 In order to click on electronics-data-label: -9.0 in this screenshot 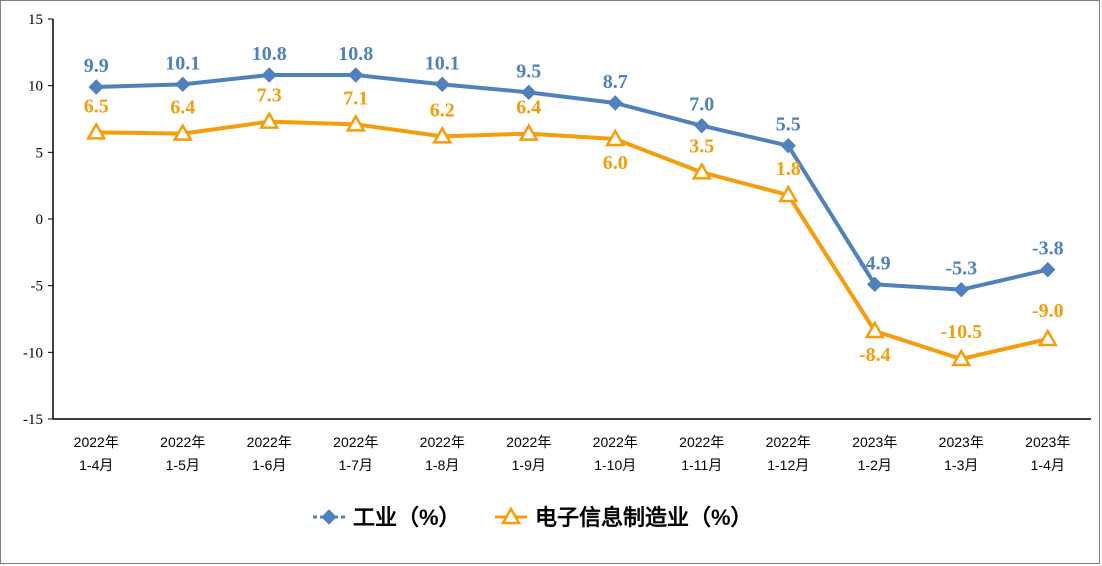, I will do `click(1048, 311)`.